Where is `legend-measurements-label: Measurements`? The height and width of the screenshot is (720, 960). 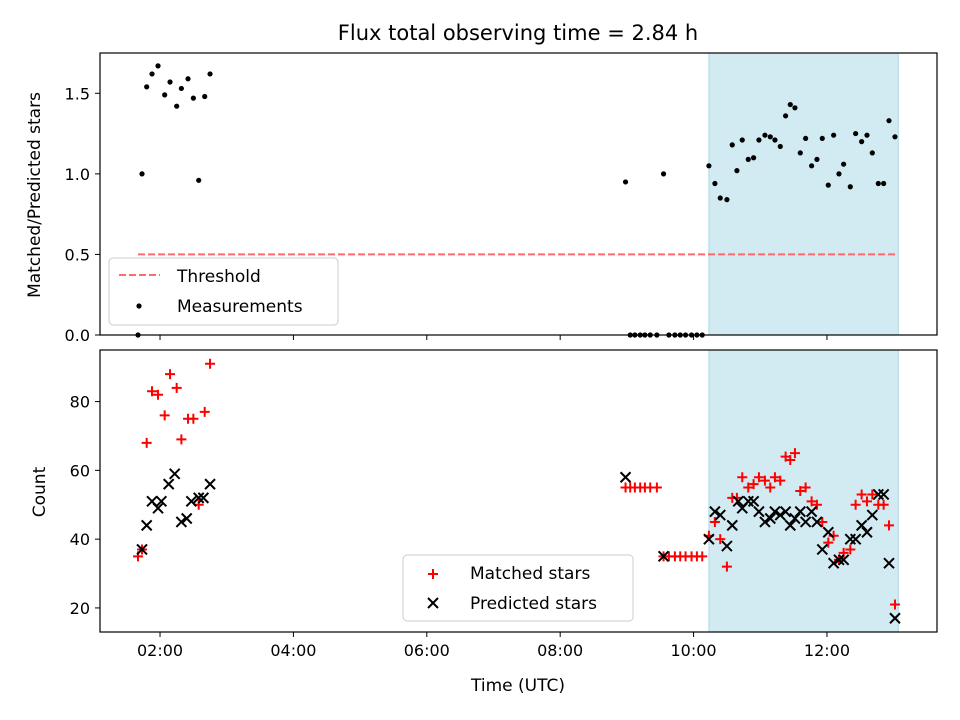
legend-measurements-label: Measurements is located at coordinates (240, 307).